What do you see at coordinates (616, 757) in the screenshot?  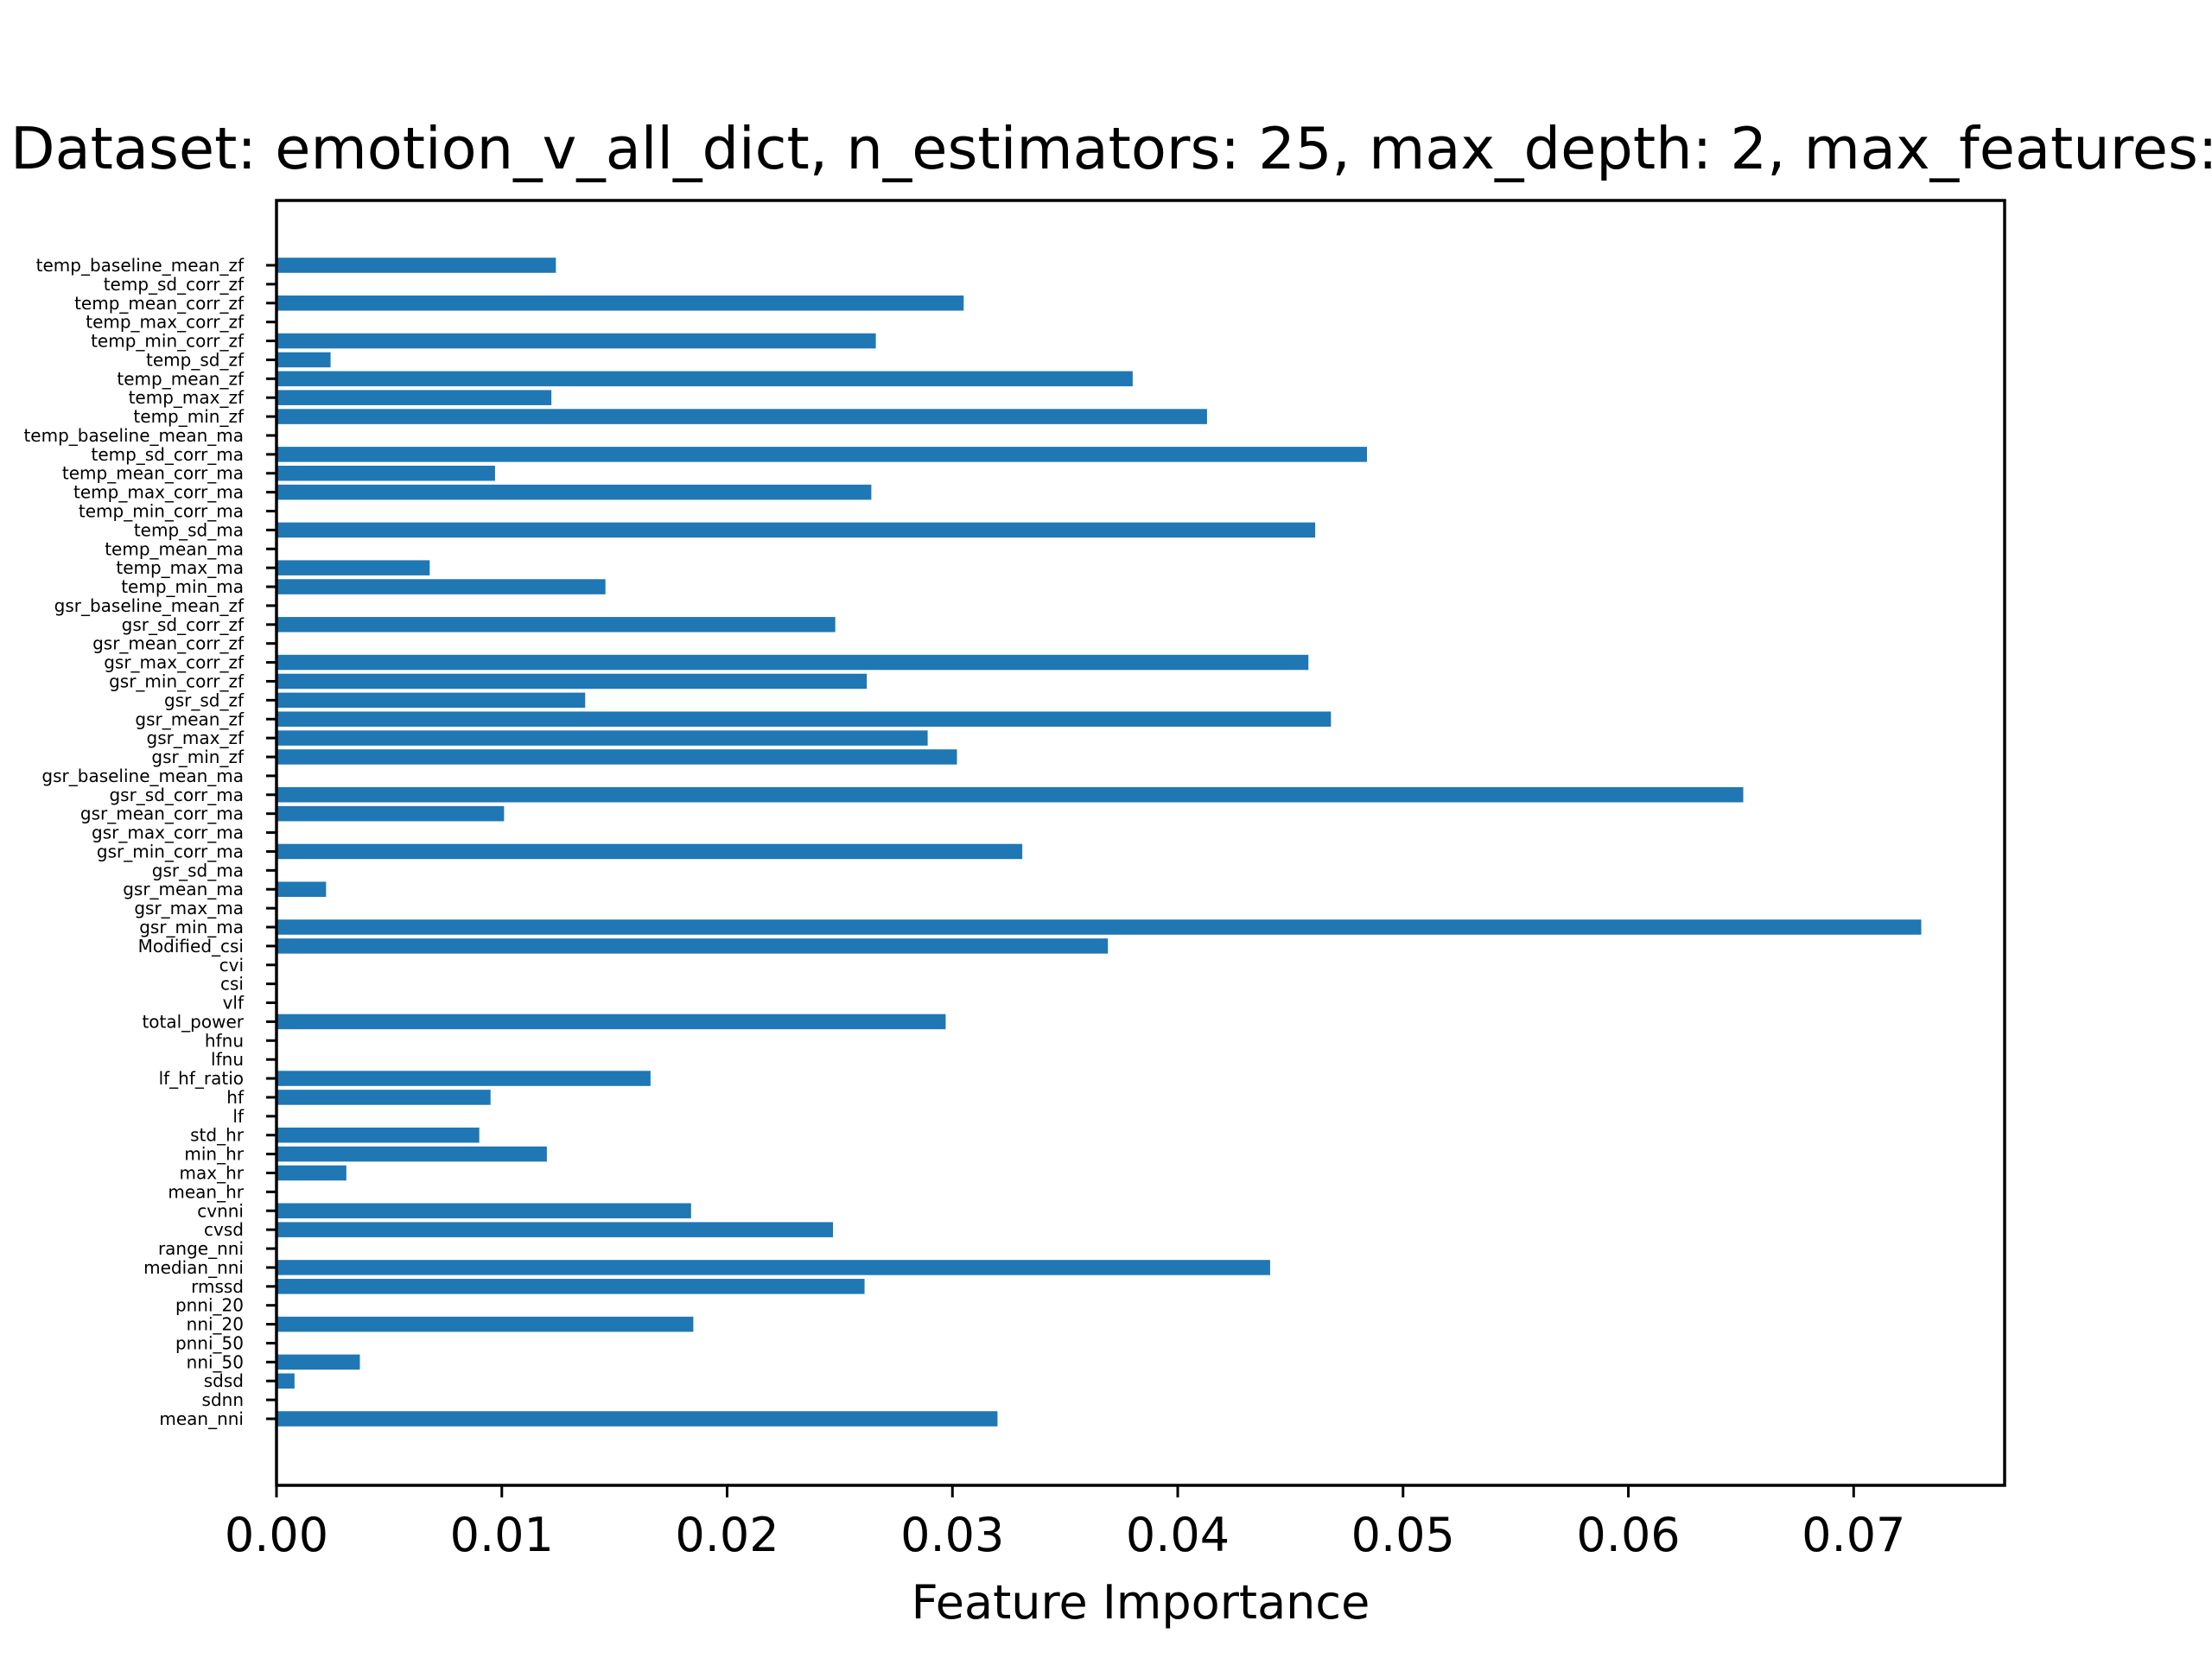 I see `bar-gsr_min_zf` at bounding box center [616, 757].